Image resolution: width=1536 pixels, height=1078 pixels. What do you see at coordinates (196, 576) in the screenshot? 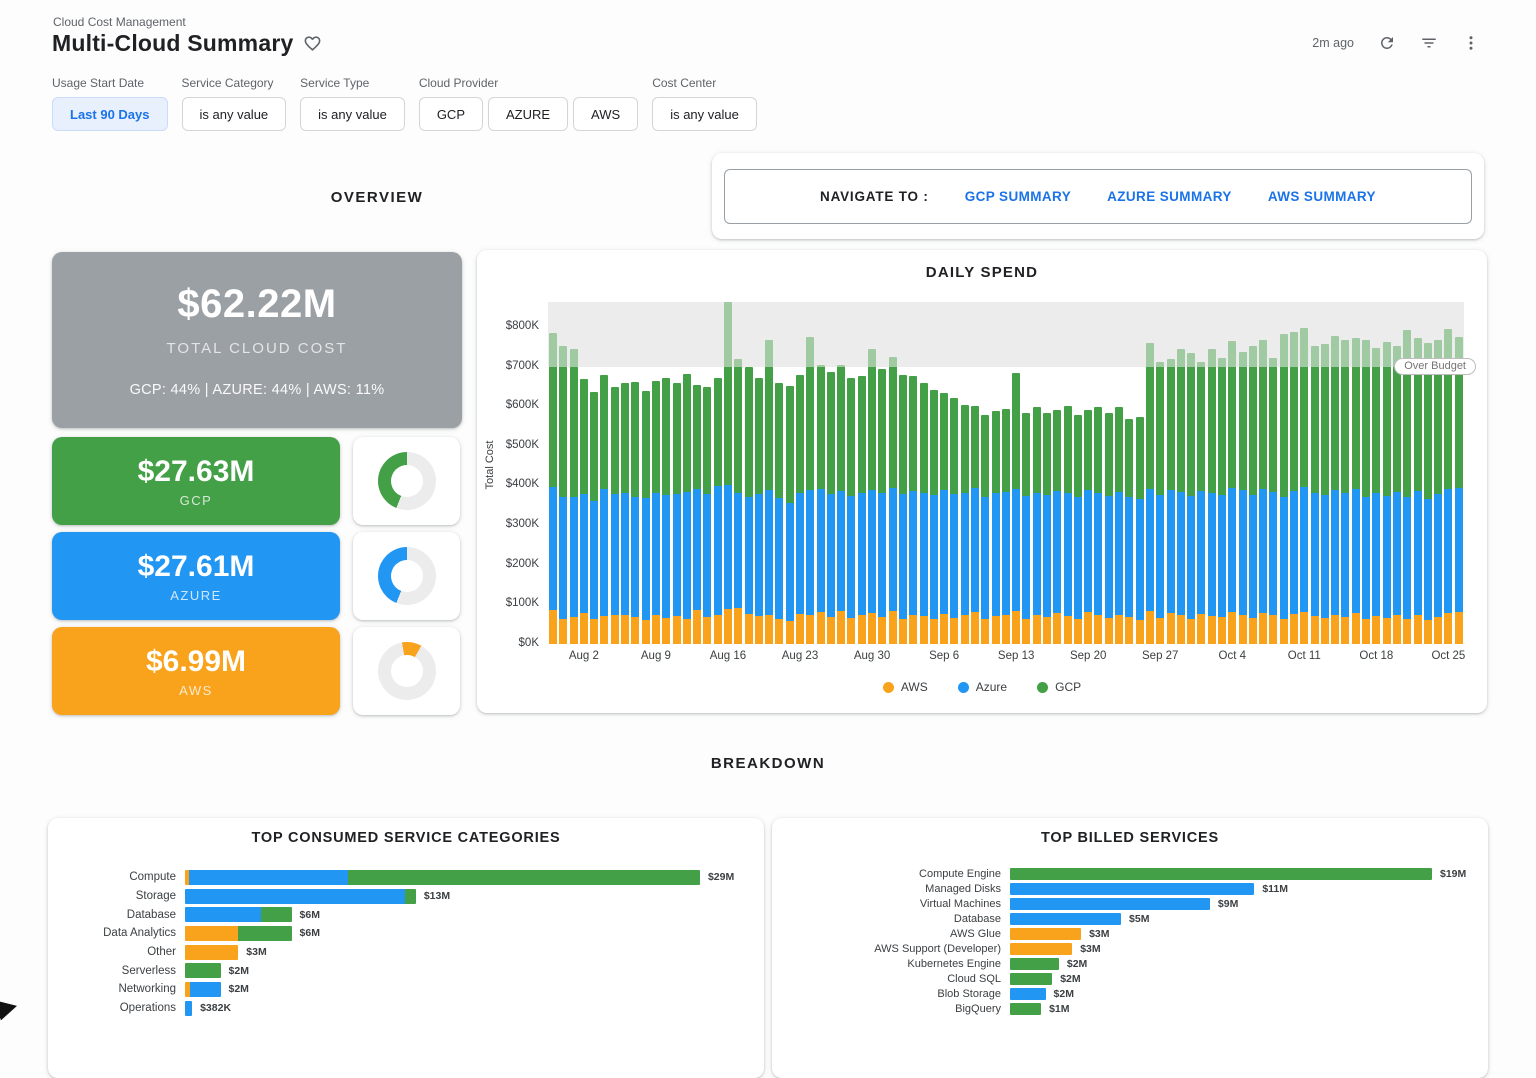
I see `azure-cost-tile: $27.61M AZURE` at bounding box center [196, 576].